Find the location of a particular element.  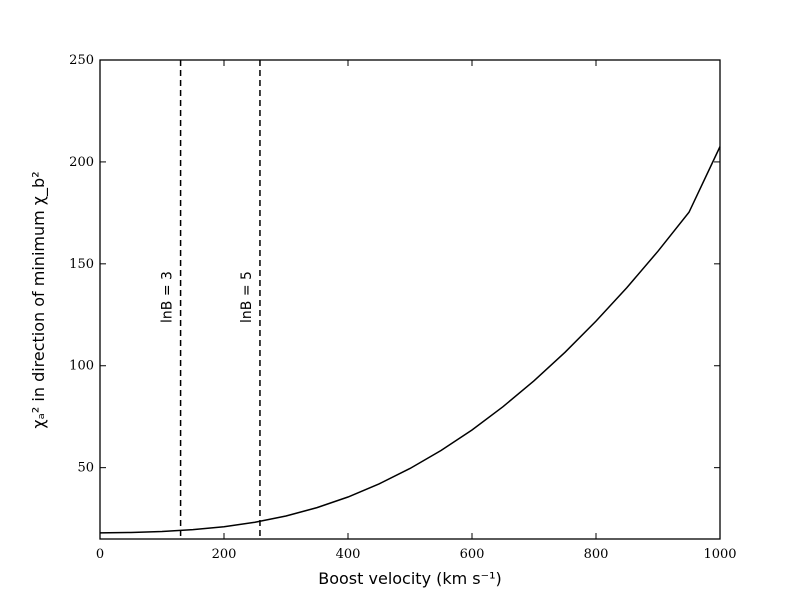

x-tick-label: 400 is located at coordinates (348, 554).